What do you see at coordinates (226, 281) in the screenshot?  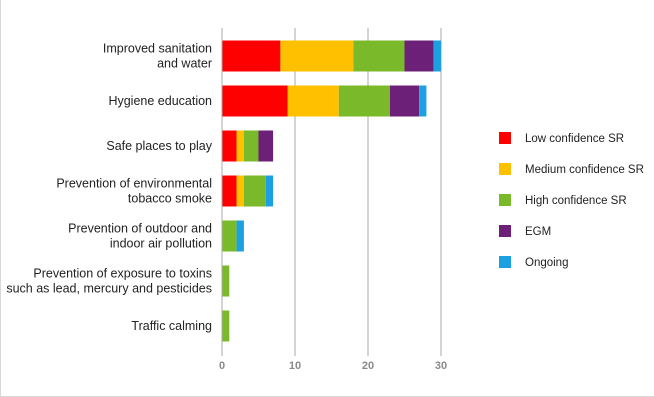 I see `bar-segment-6-high-confidence-sr` at bounding box center [226, 281].